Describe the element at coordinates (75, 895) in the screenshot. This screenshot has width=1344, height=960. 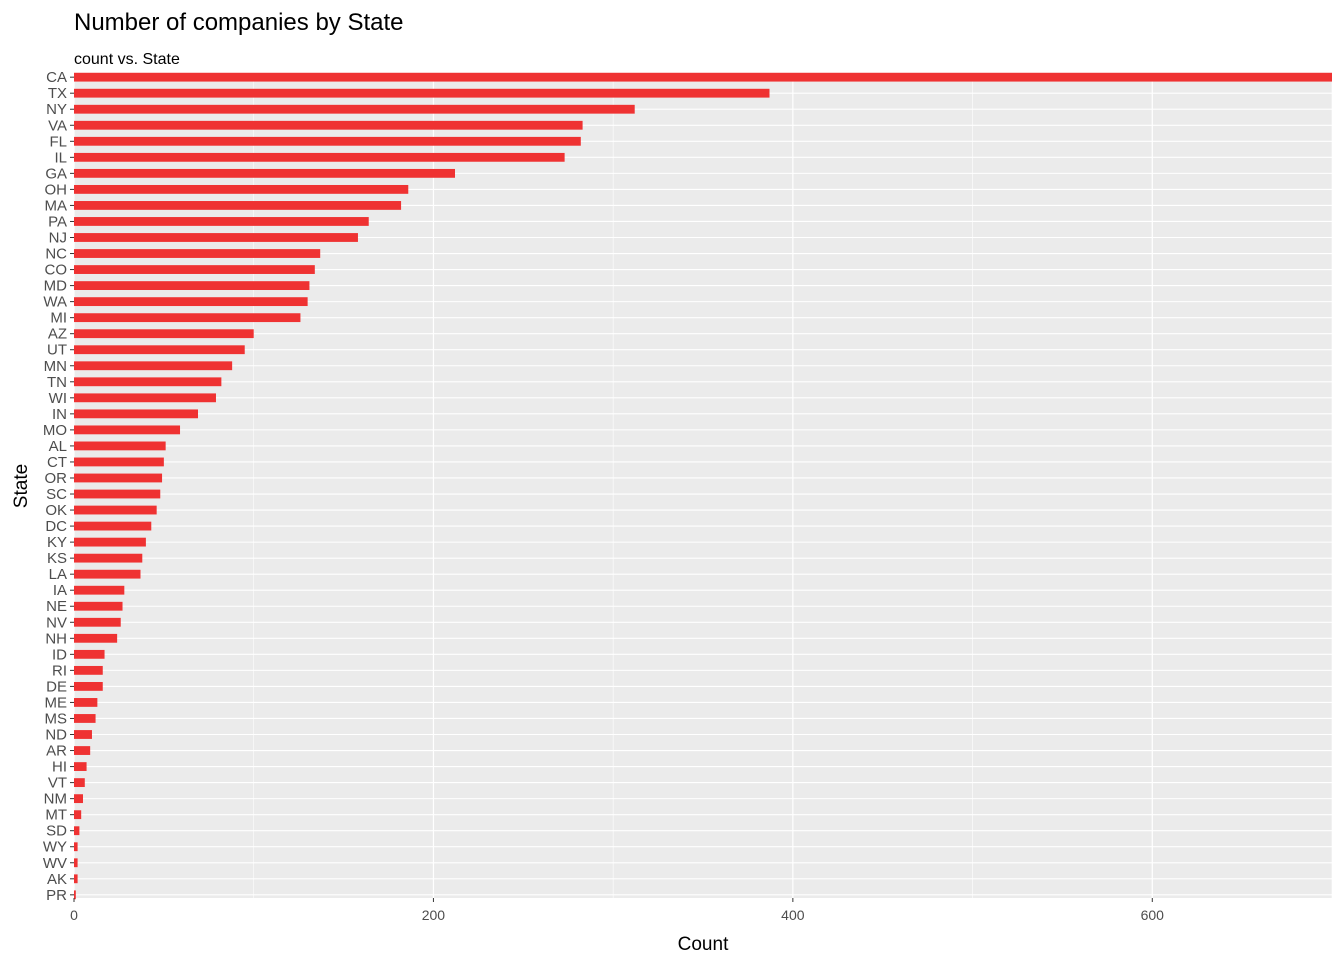
I see `bar-pr` at that location.